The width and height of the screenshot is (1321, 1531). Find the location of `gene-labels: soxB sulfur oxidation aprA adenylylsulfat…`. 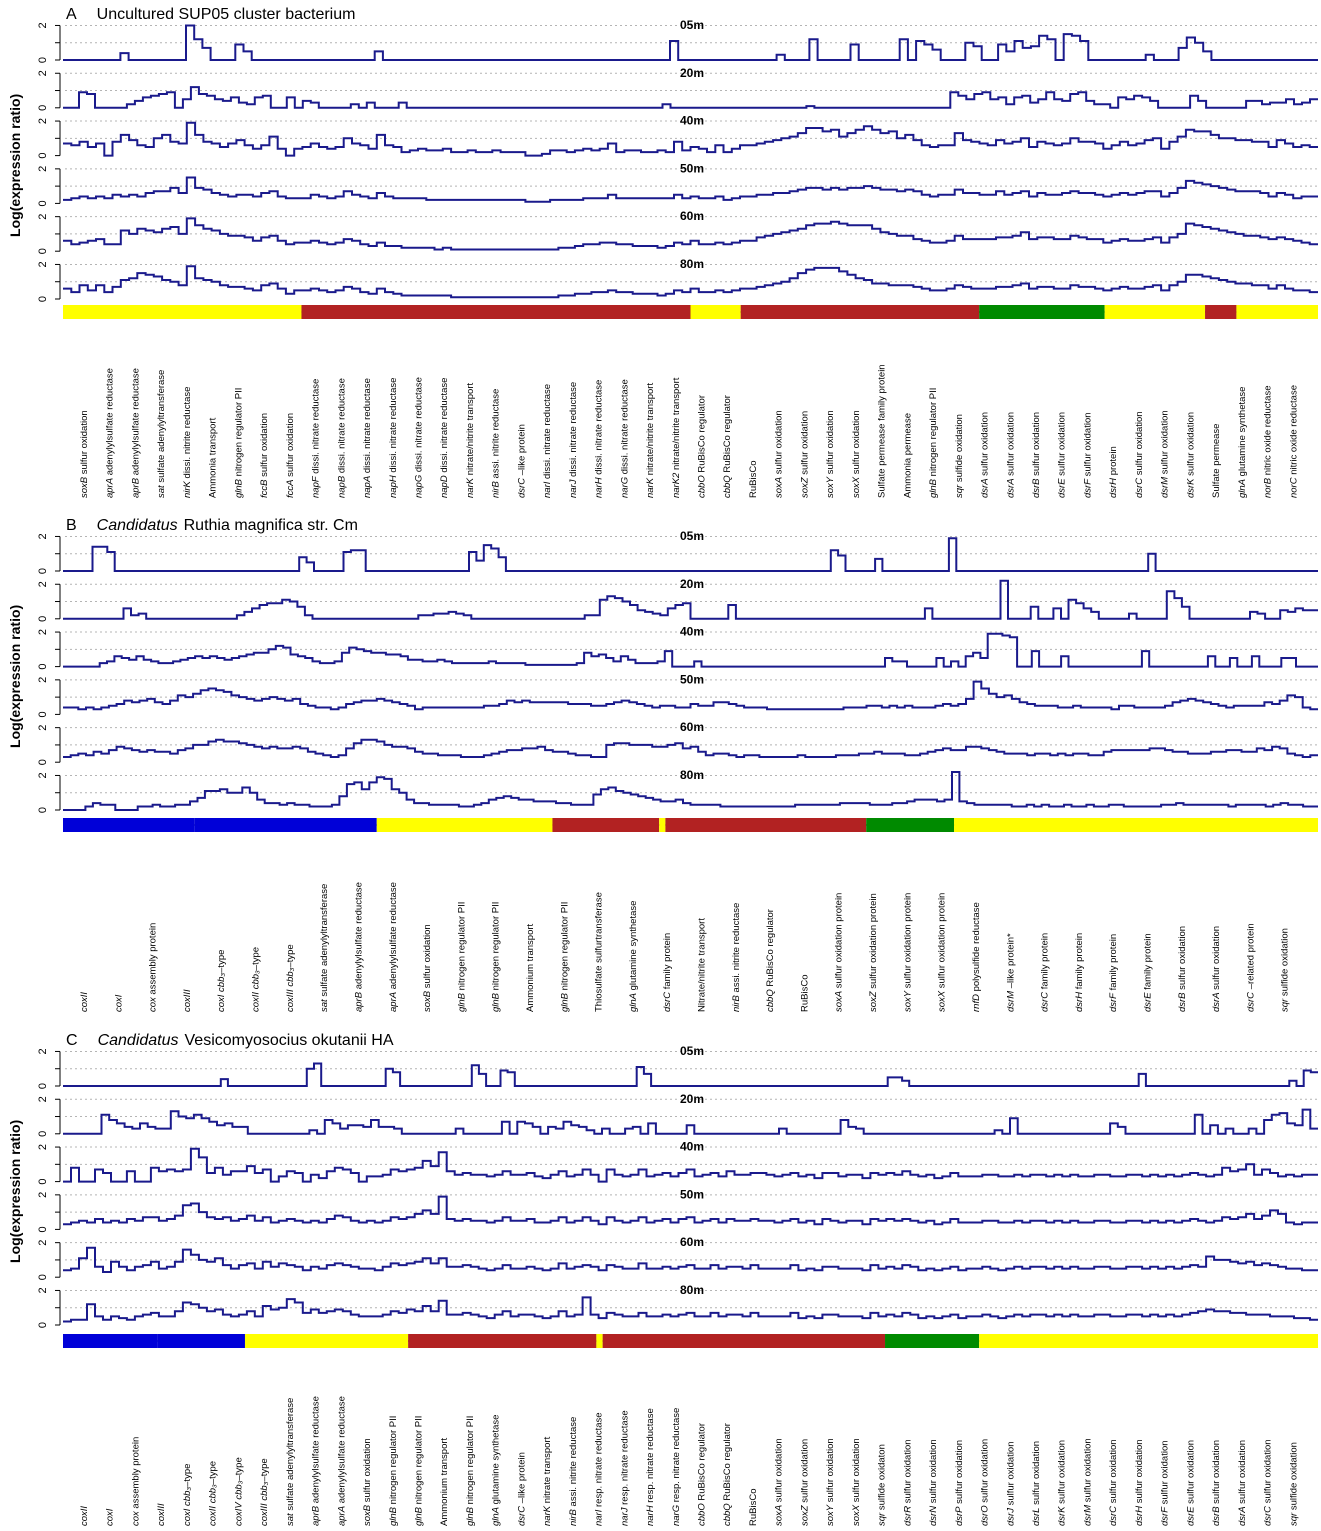

gene-labels: soxB sulfur oxidation aprA adenylylsulfat… is located at coordinates (689, 431).